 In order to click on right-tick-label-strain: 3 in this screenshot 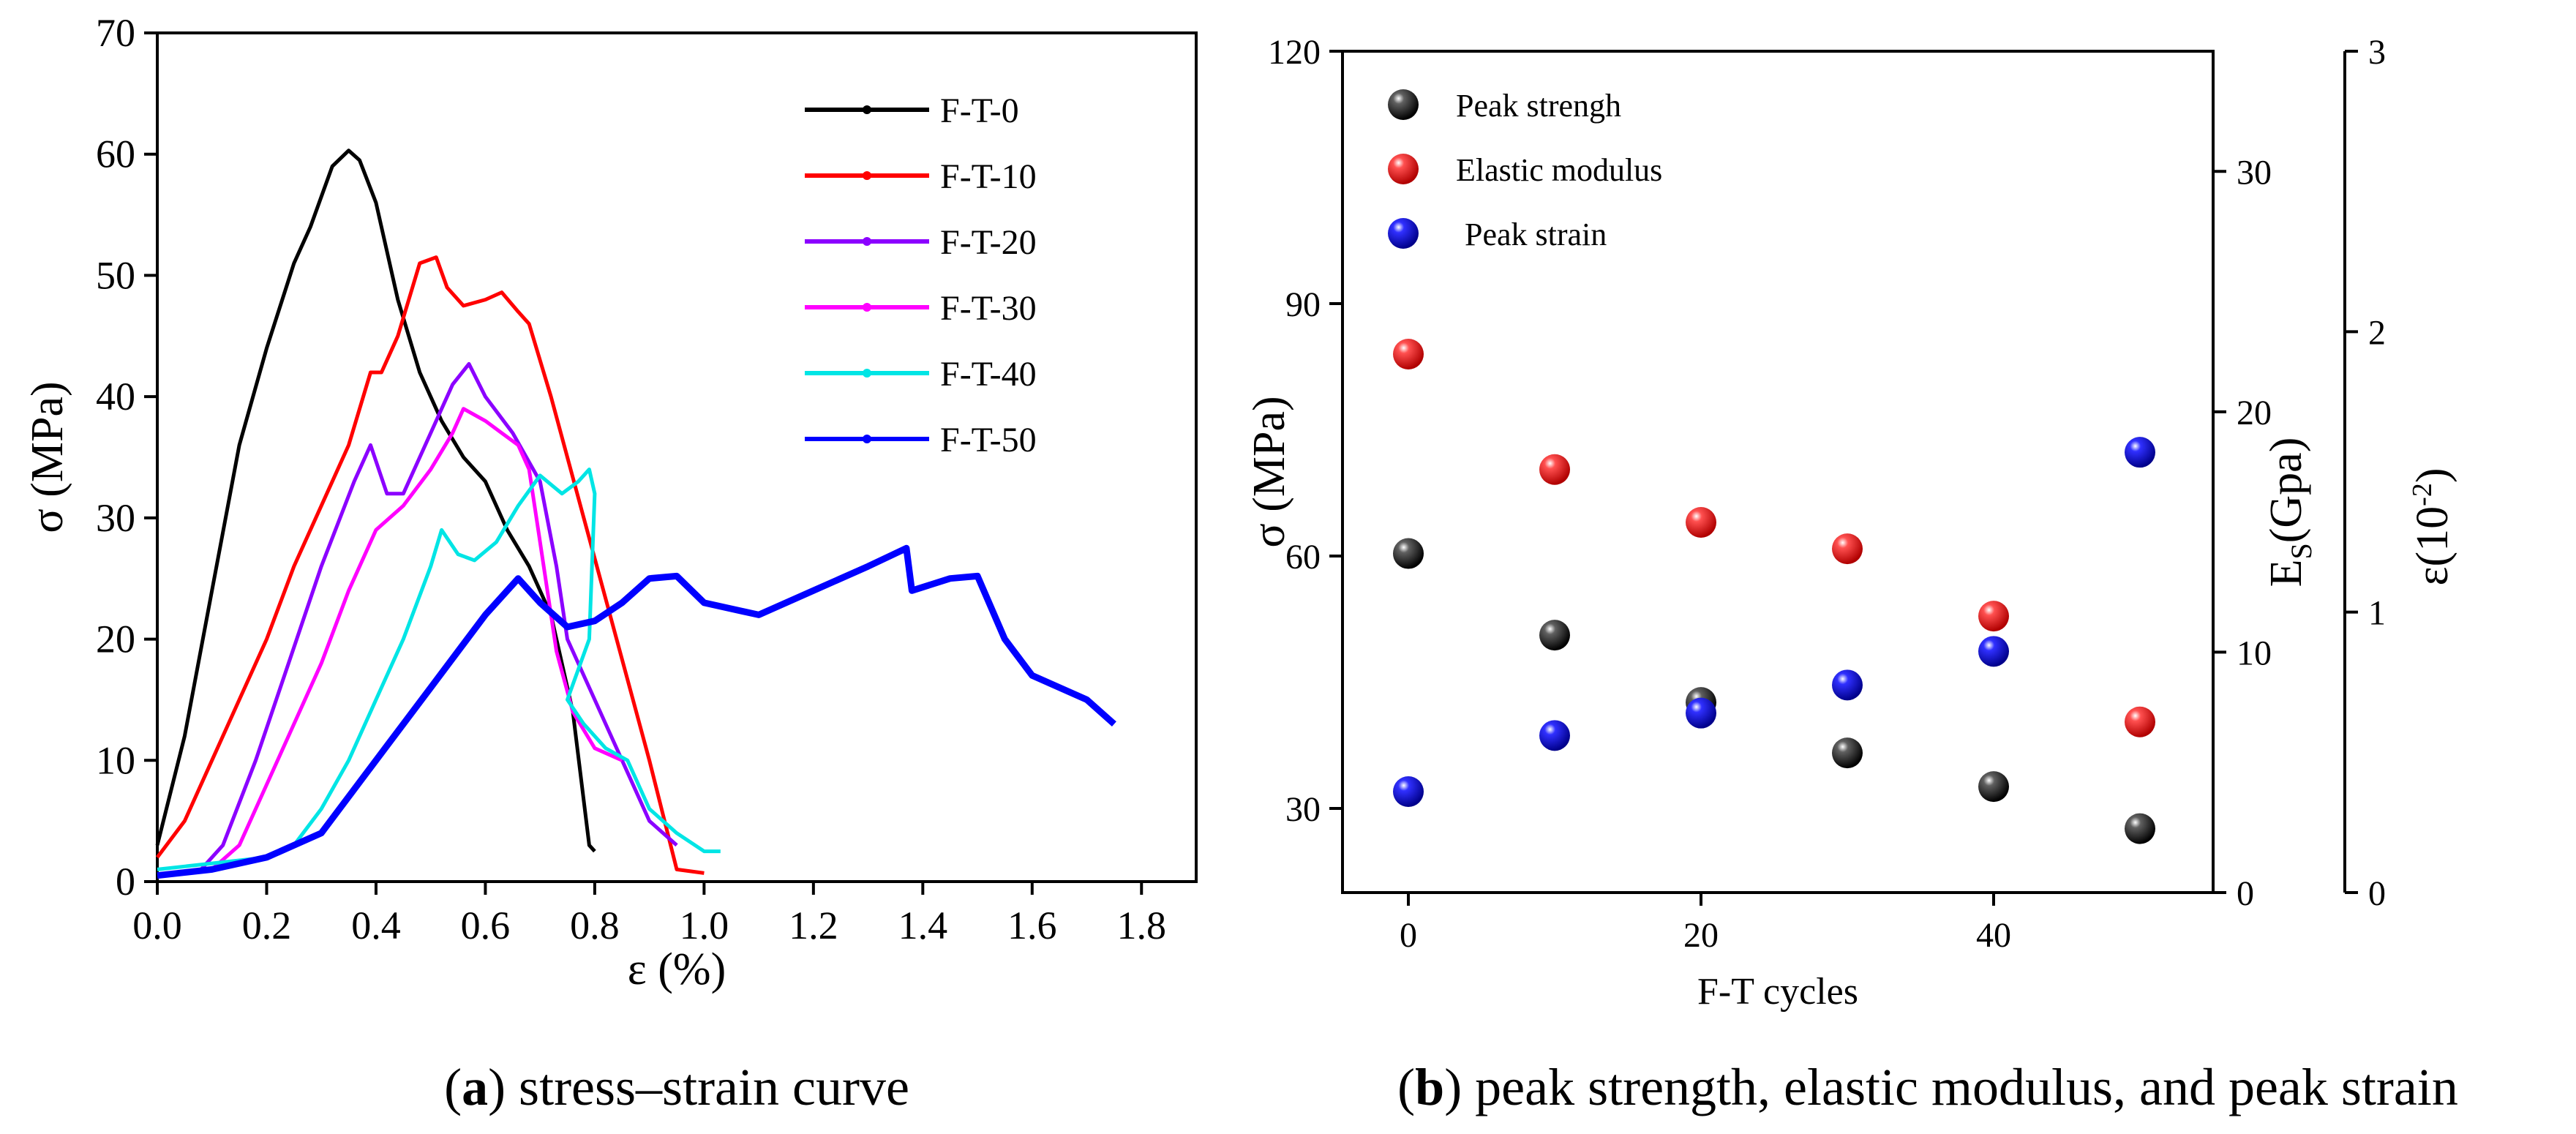, I will do `click(2377, 52)`.